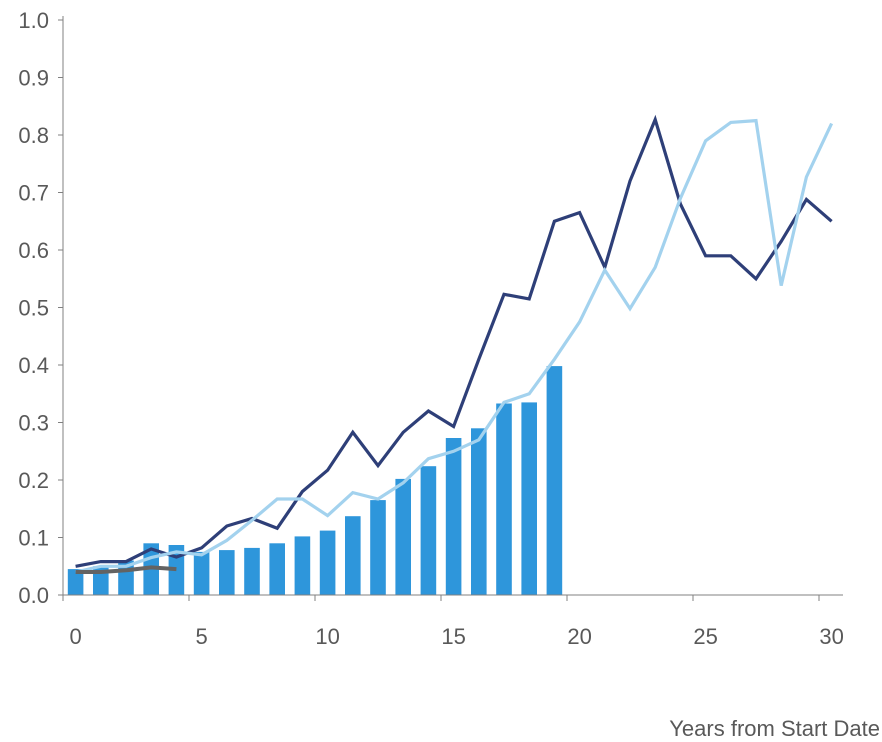  Describe the element at coordinates (33, 250) in the screenshot. I see `y-tick-label: 0.6` at that location.